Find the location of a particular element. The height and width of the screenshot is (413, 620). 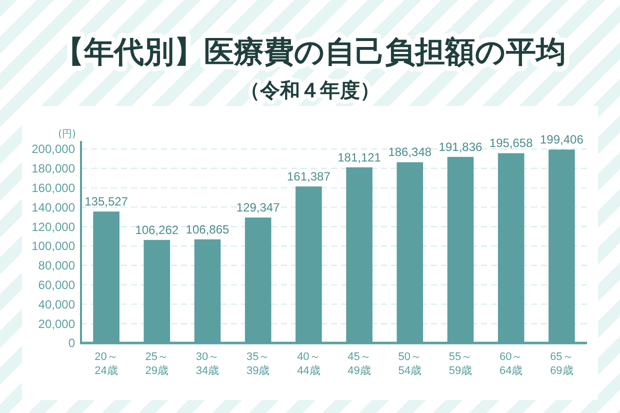

x-tick-label: 25～ 29歳 is located at coordinates (157, 364).